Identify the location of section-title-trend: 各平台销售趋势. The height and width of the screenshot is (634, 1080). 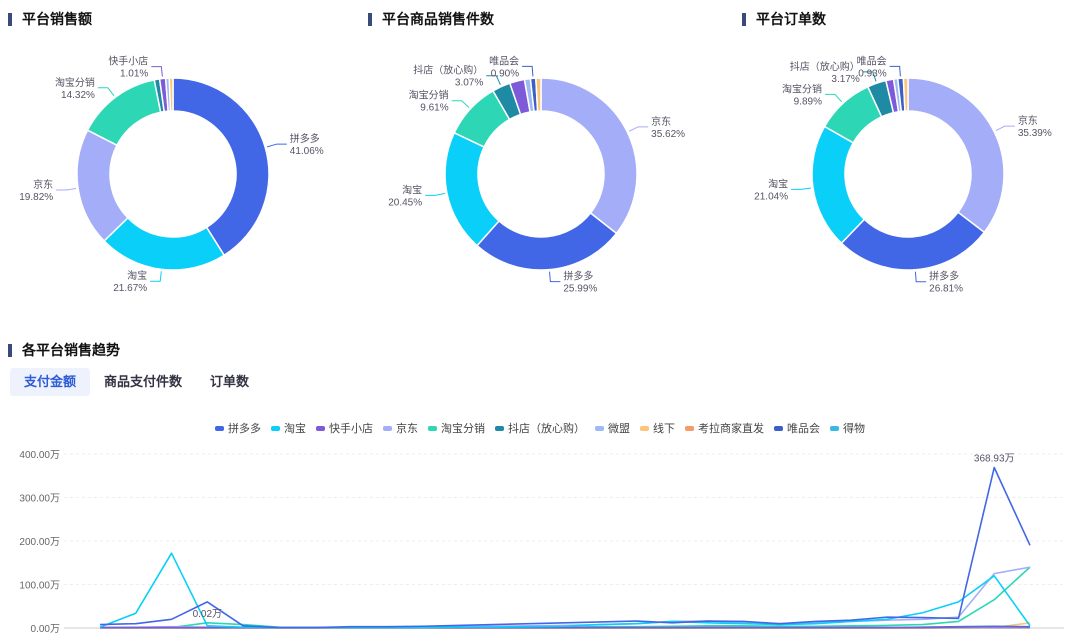
(64, 350).